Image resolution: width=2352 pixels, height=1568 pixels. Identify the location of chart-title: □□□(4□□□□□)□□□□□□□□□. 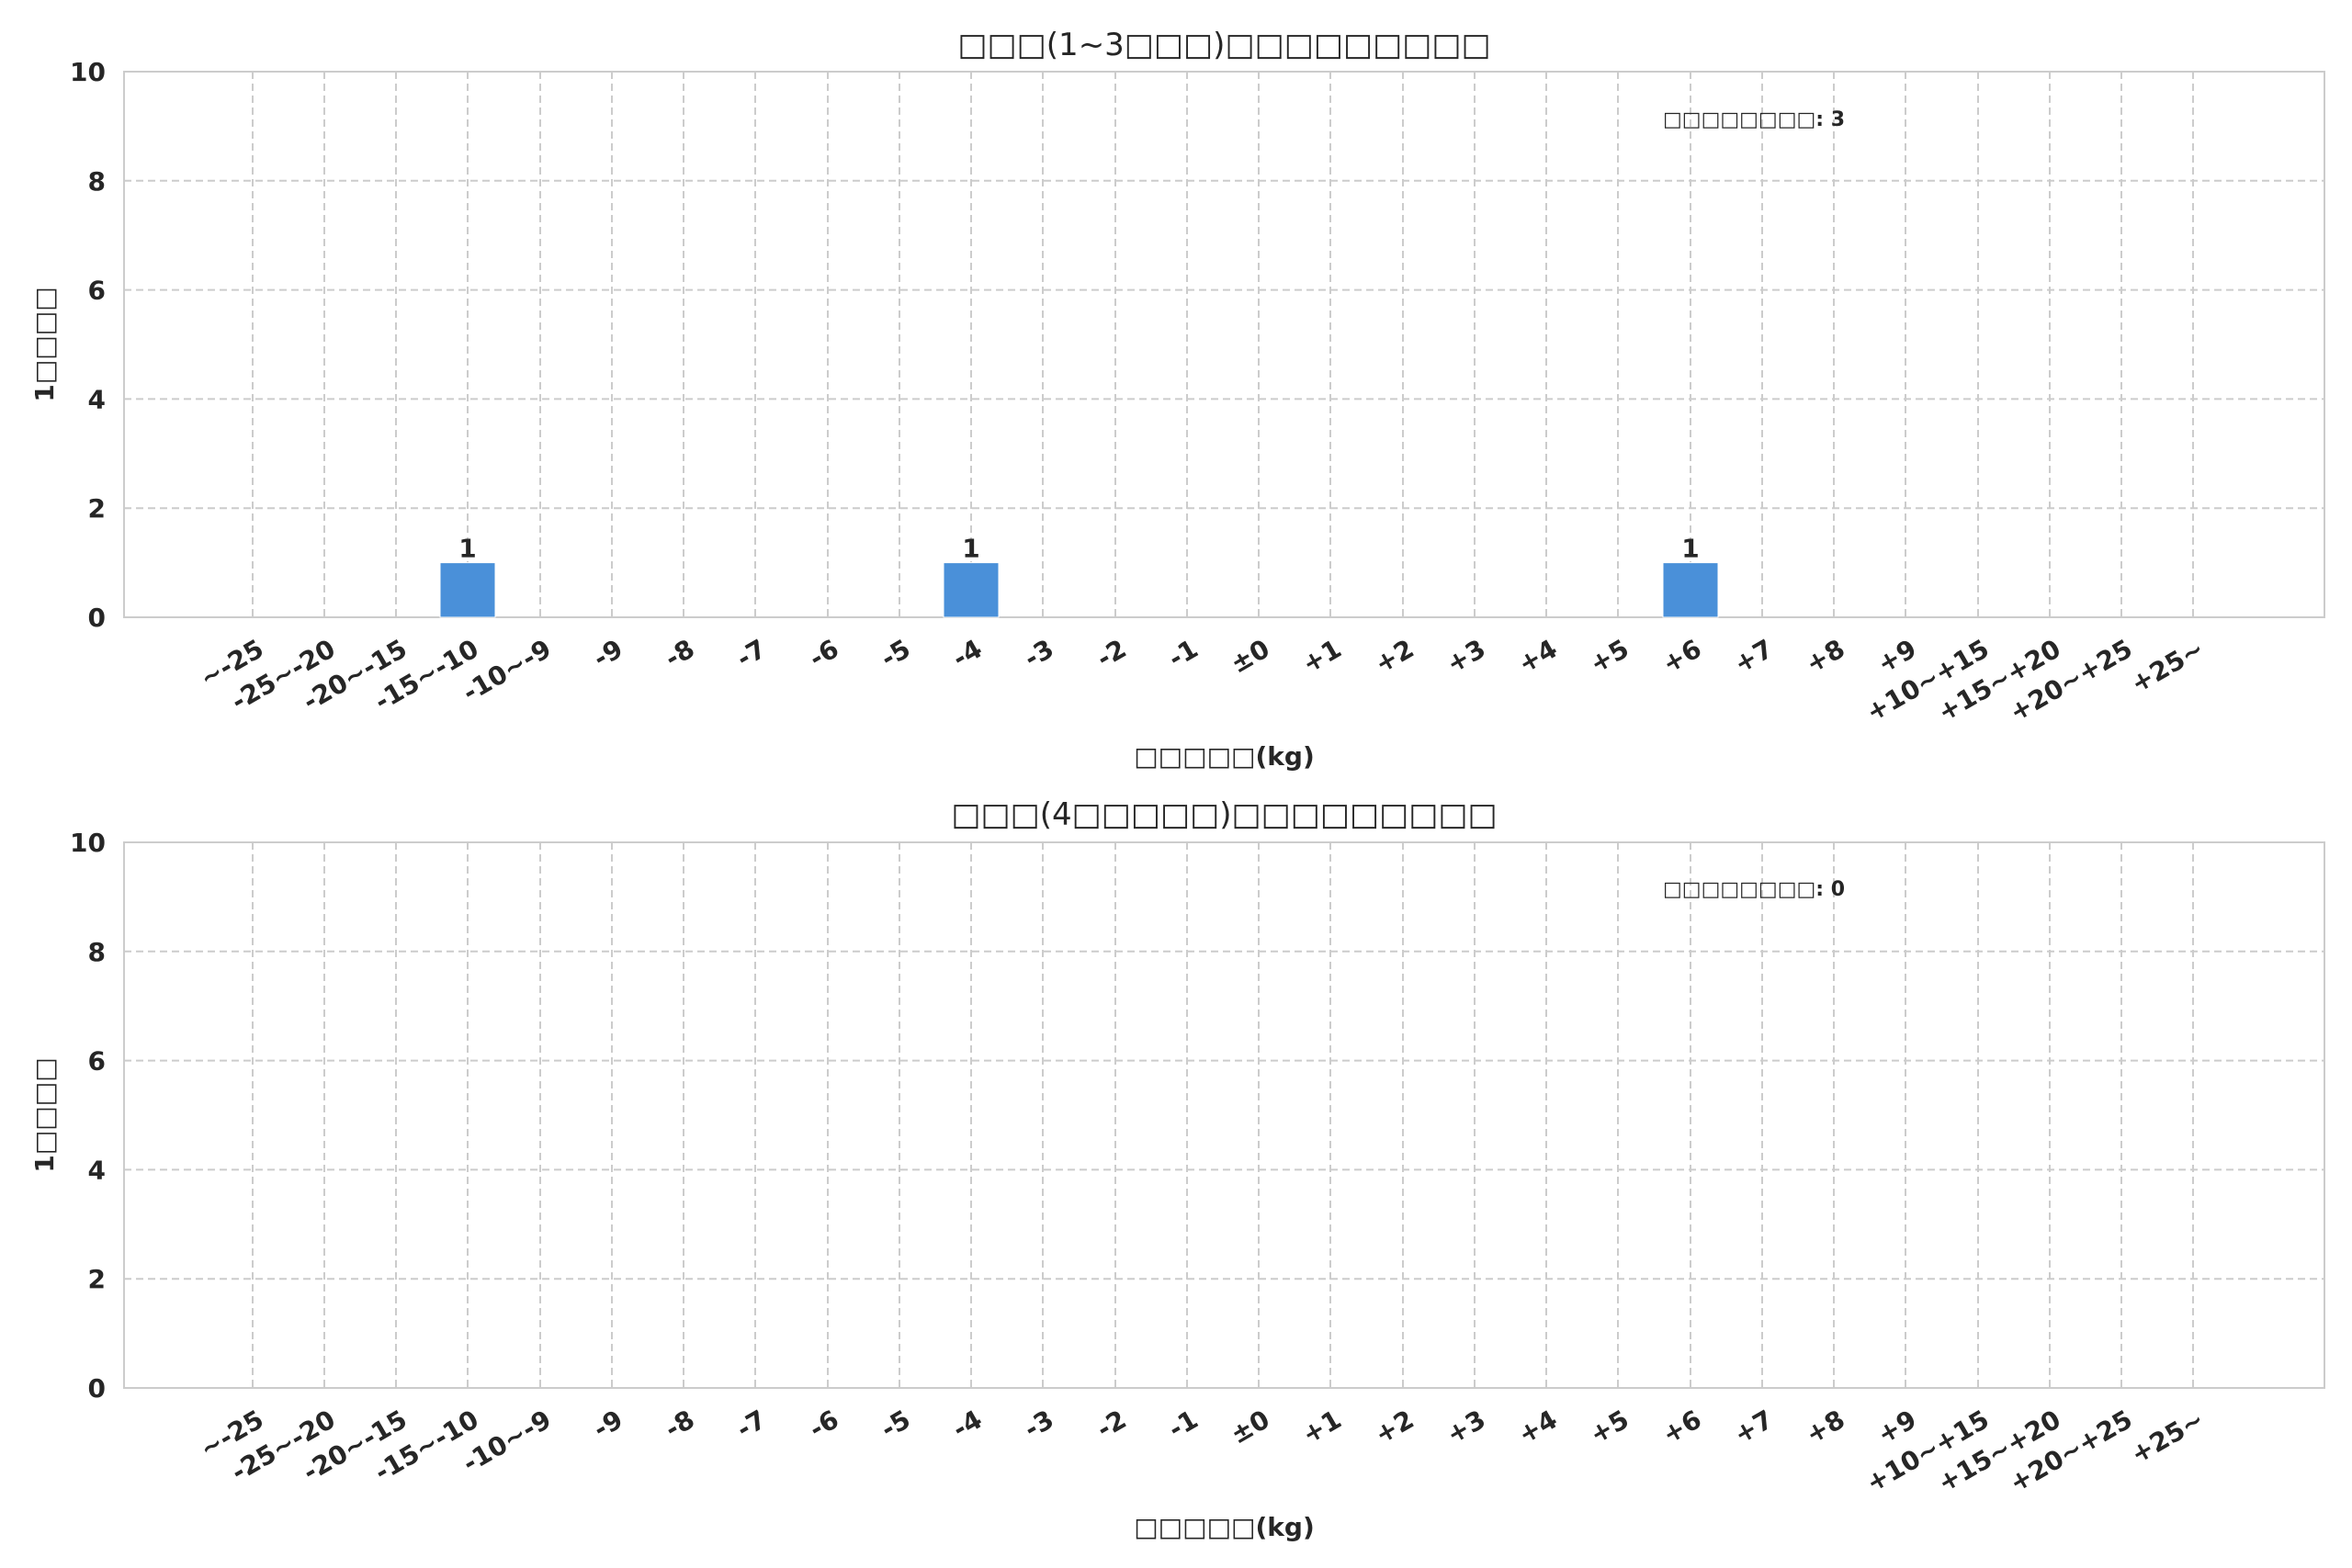
(1224, 814).